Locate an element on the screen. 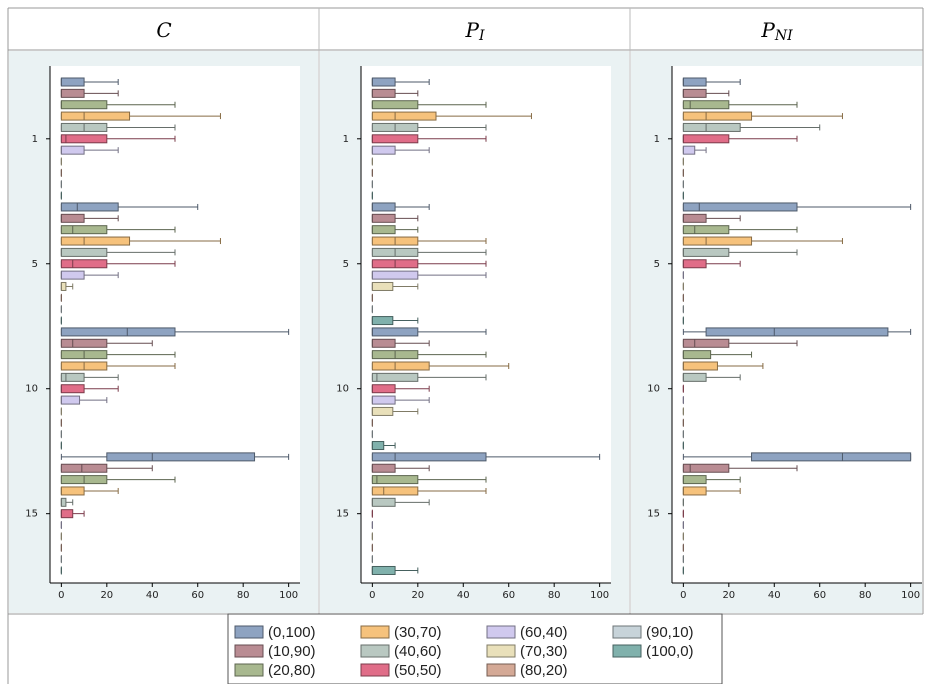  title-subscript: NI is located at coordinates (783, 36).